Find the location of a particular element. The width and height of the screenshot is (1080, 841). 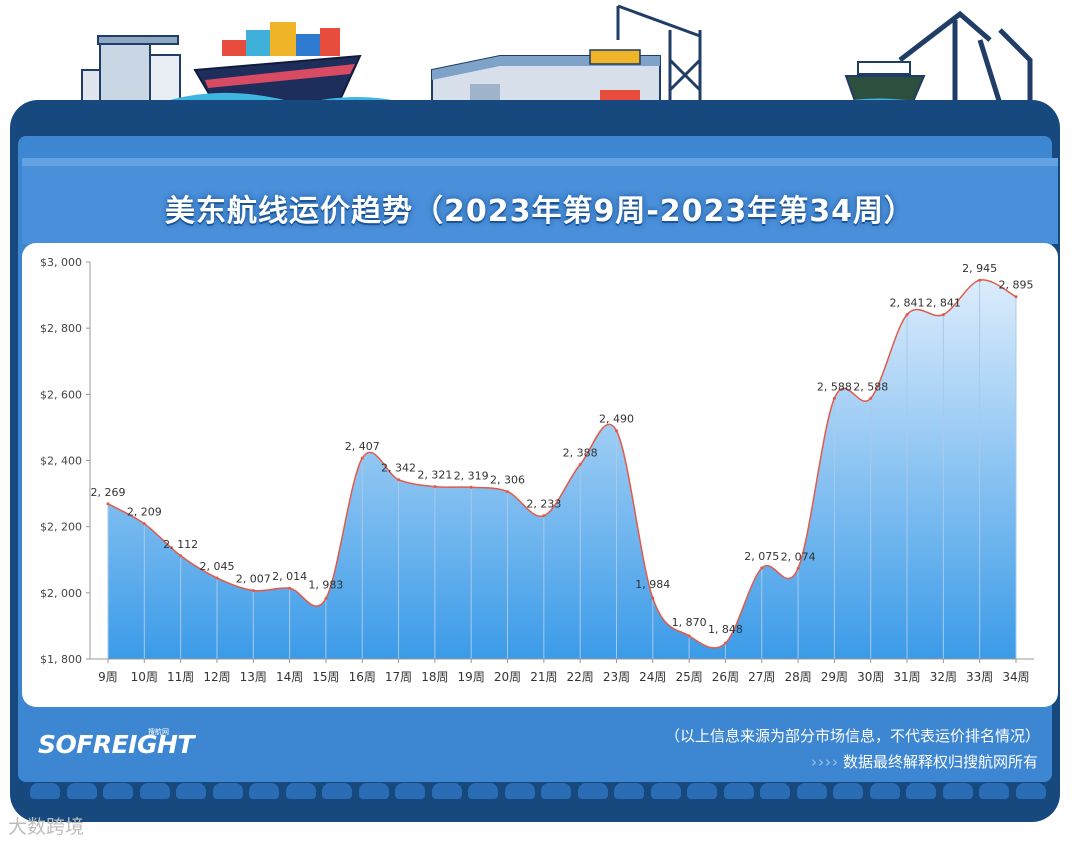

data-label: 2, 388 is located at coordinates (580, 452).